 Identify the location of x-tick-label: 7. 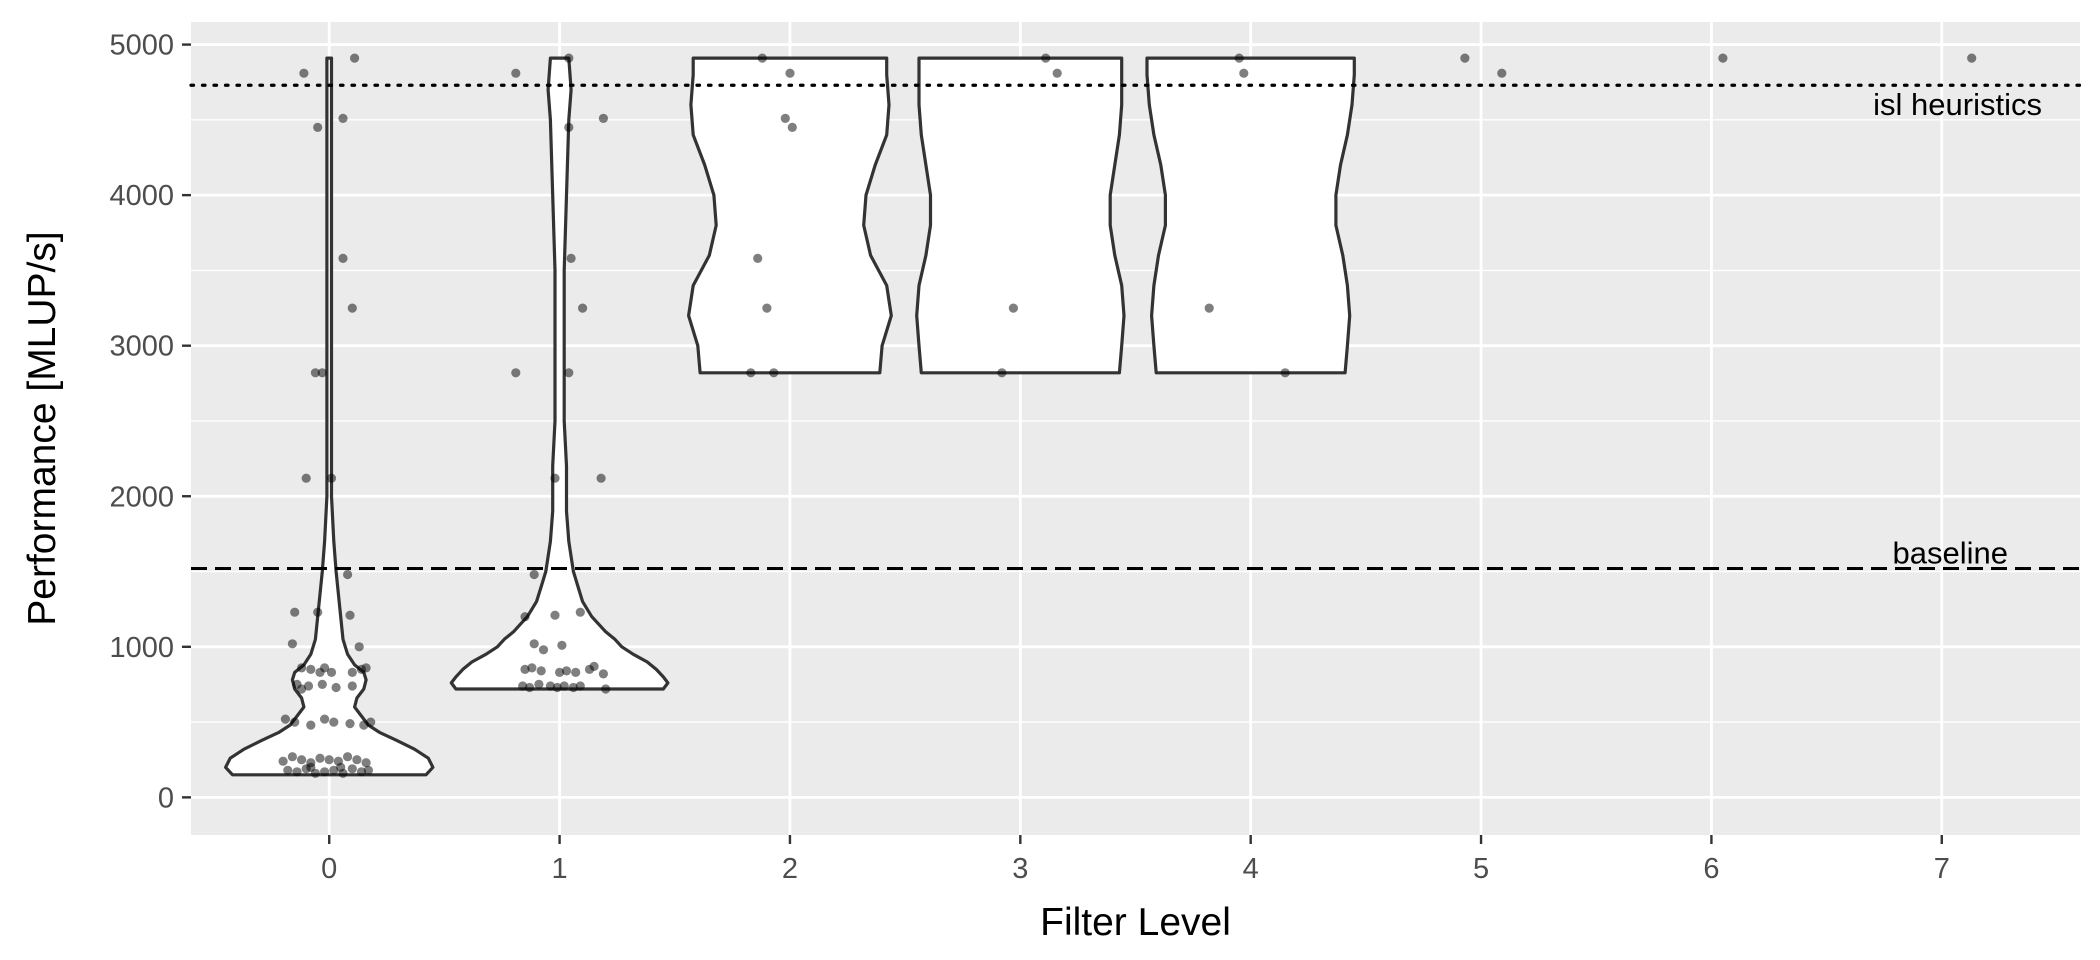
(1942, 869).